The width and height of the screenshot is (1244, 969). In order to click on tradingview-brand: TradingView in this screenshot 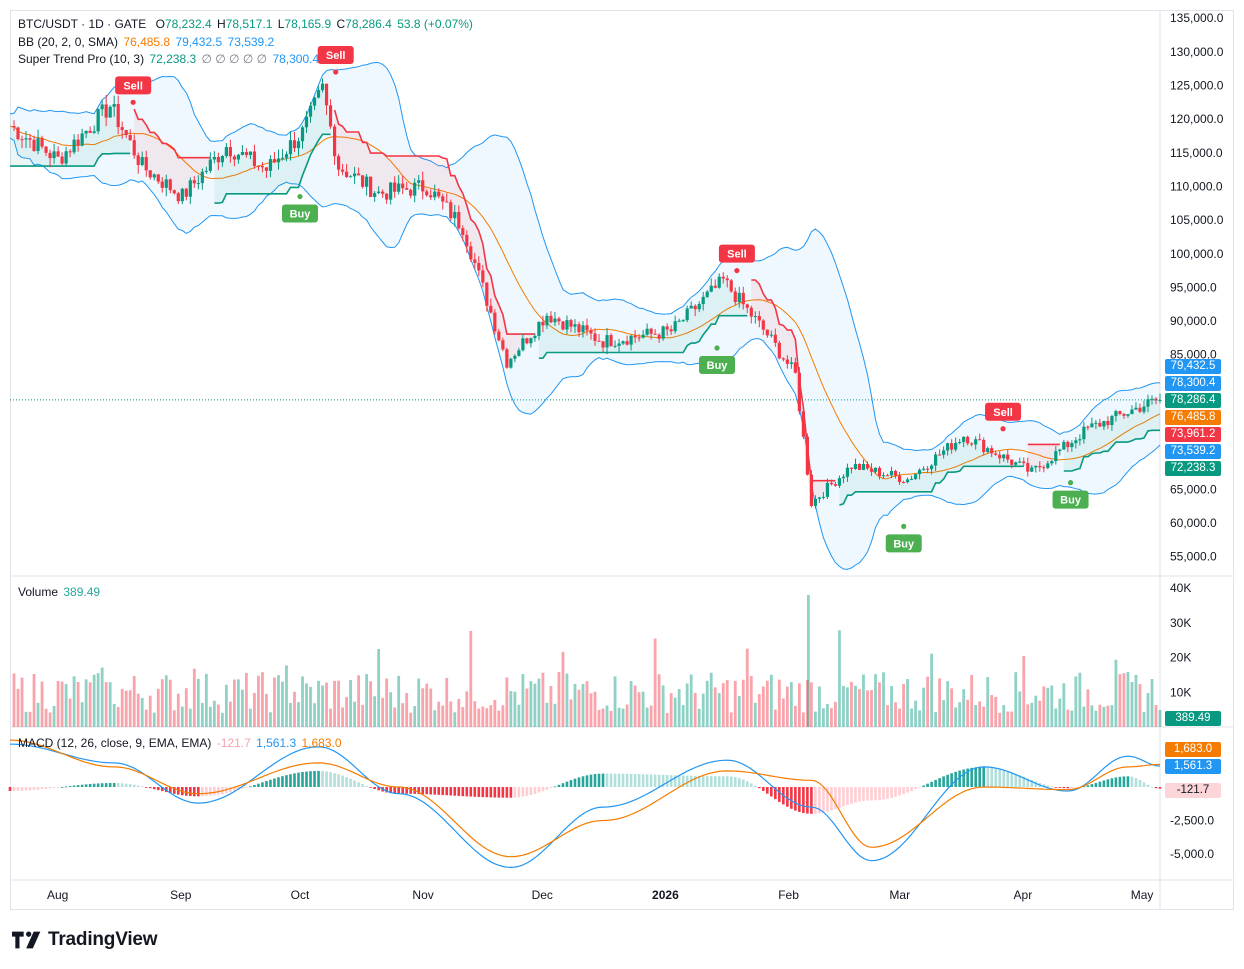, I will do `click(85, 940)`.